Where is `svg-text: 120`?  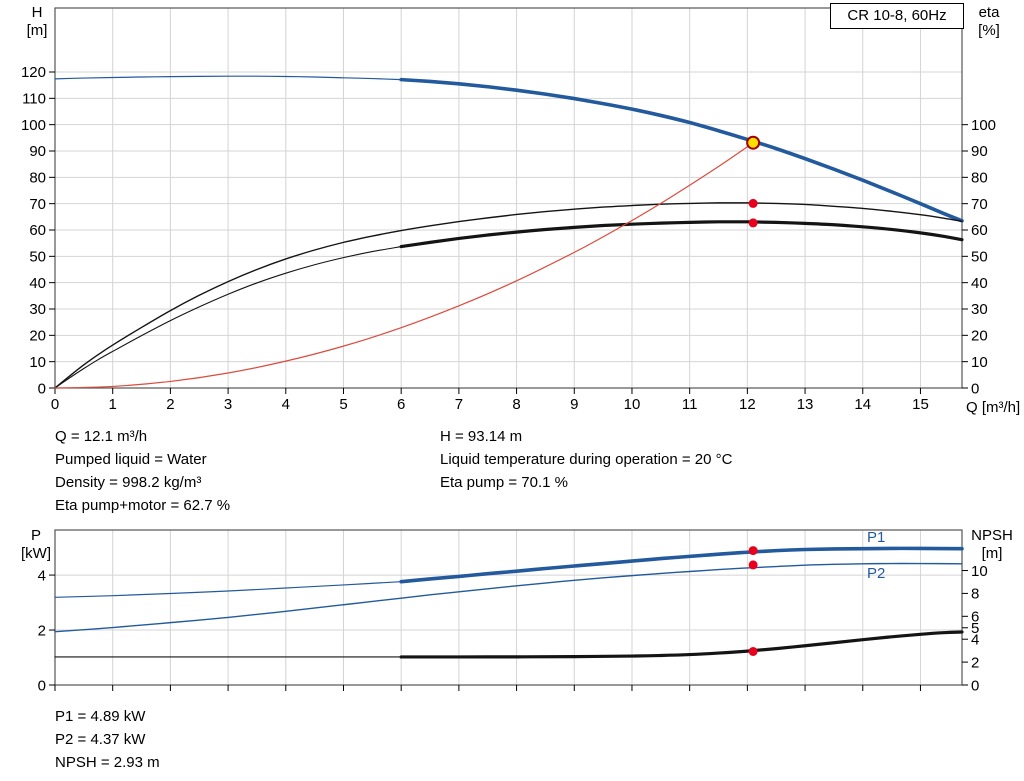
svg-text: 120 is located at coordinates (33, 72).